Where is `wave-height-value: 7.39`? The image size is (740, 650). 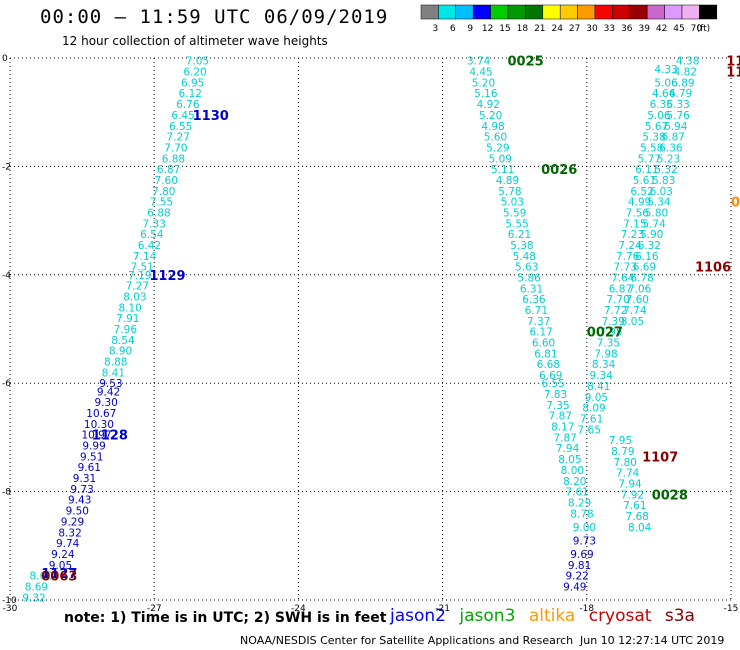
wave-height-value: 7.39 is located at coordinates (613, 322).